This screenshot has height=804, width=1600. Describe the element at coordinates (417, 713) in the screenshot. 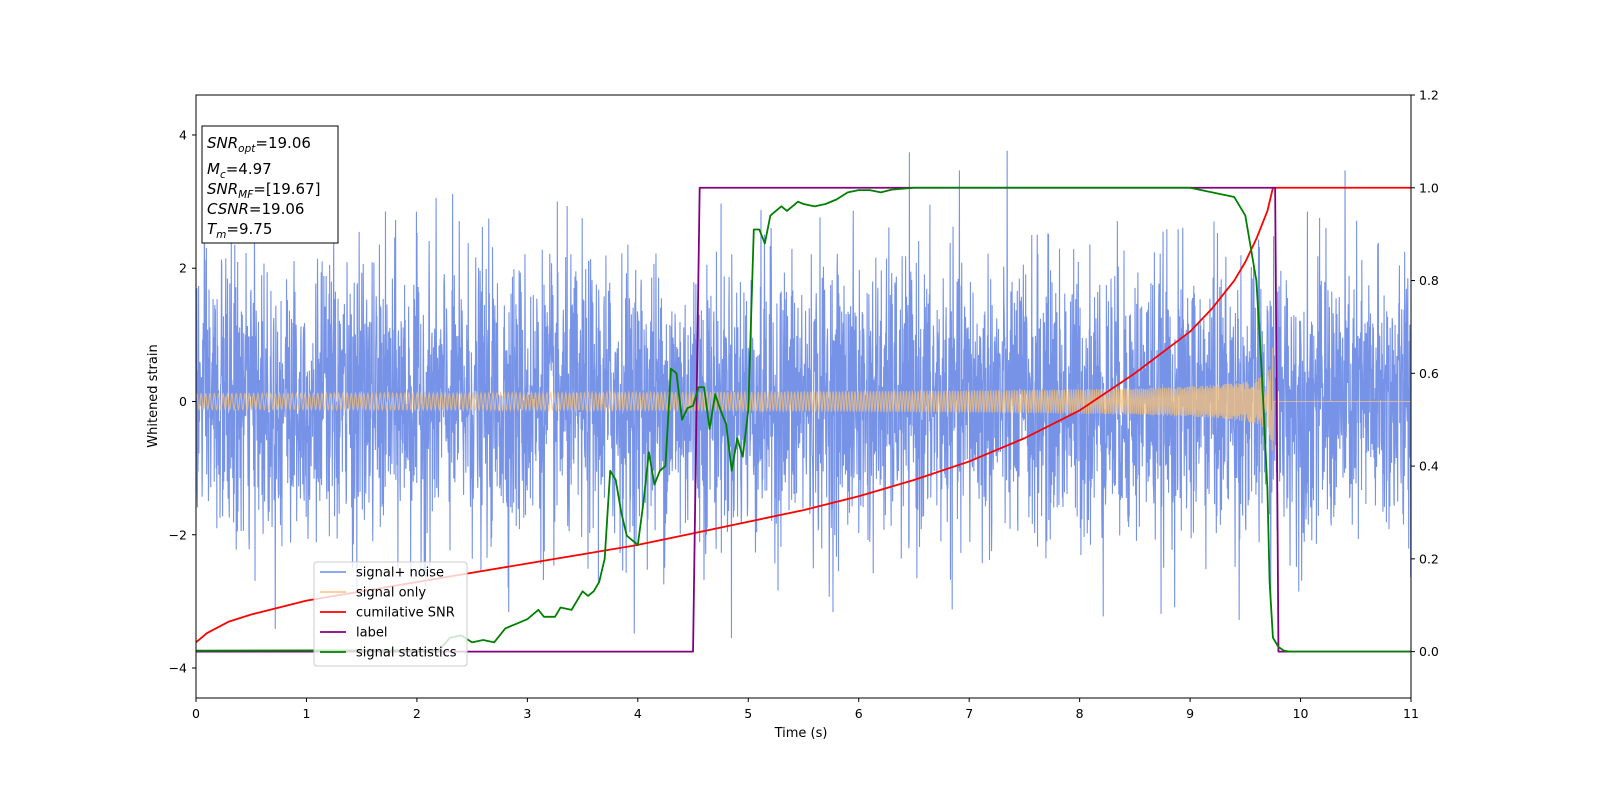

I see `x-tick-label: 2` at that location.